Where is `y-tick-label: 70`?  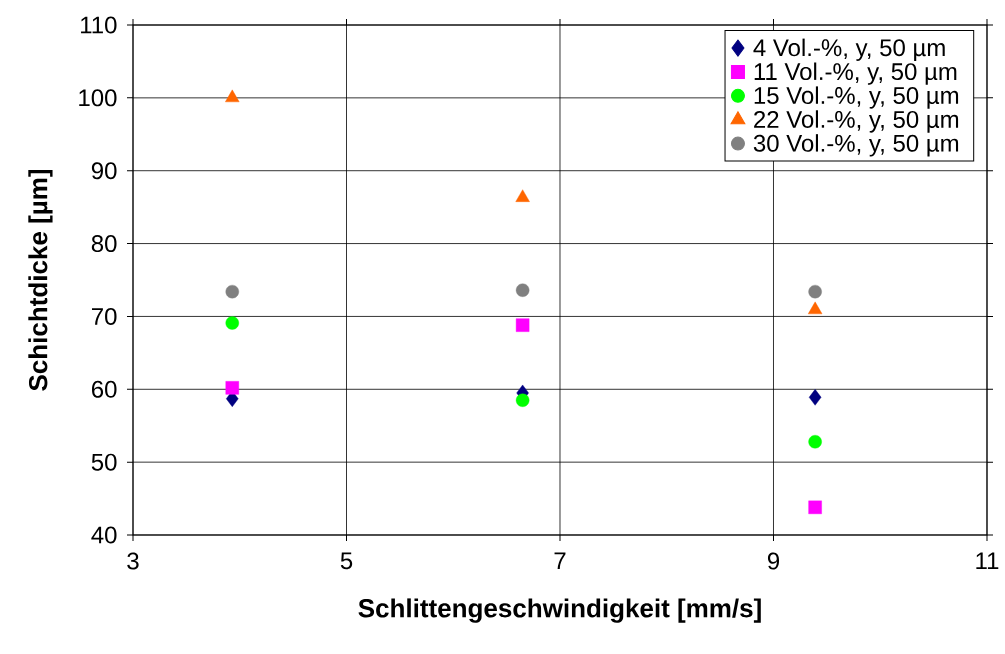 y-tick-label: 70 is located at coordinates (104, 316).